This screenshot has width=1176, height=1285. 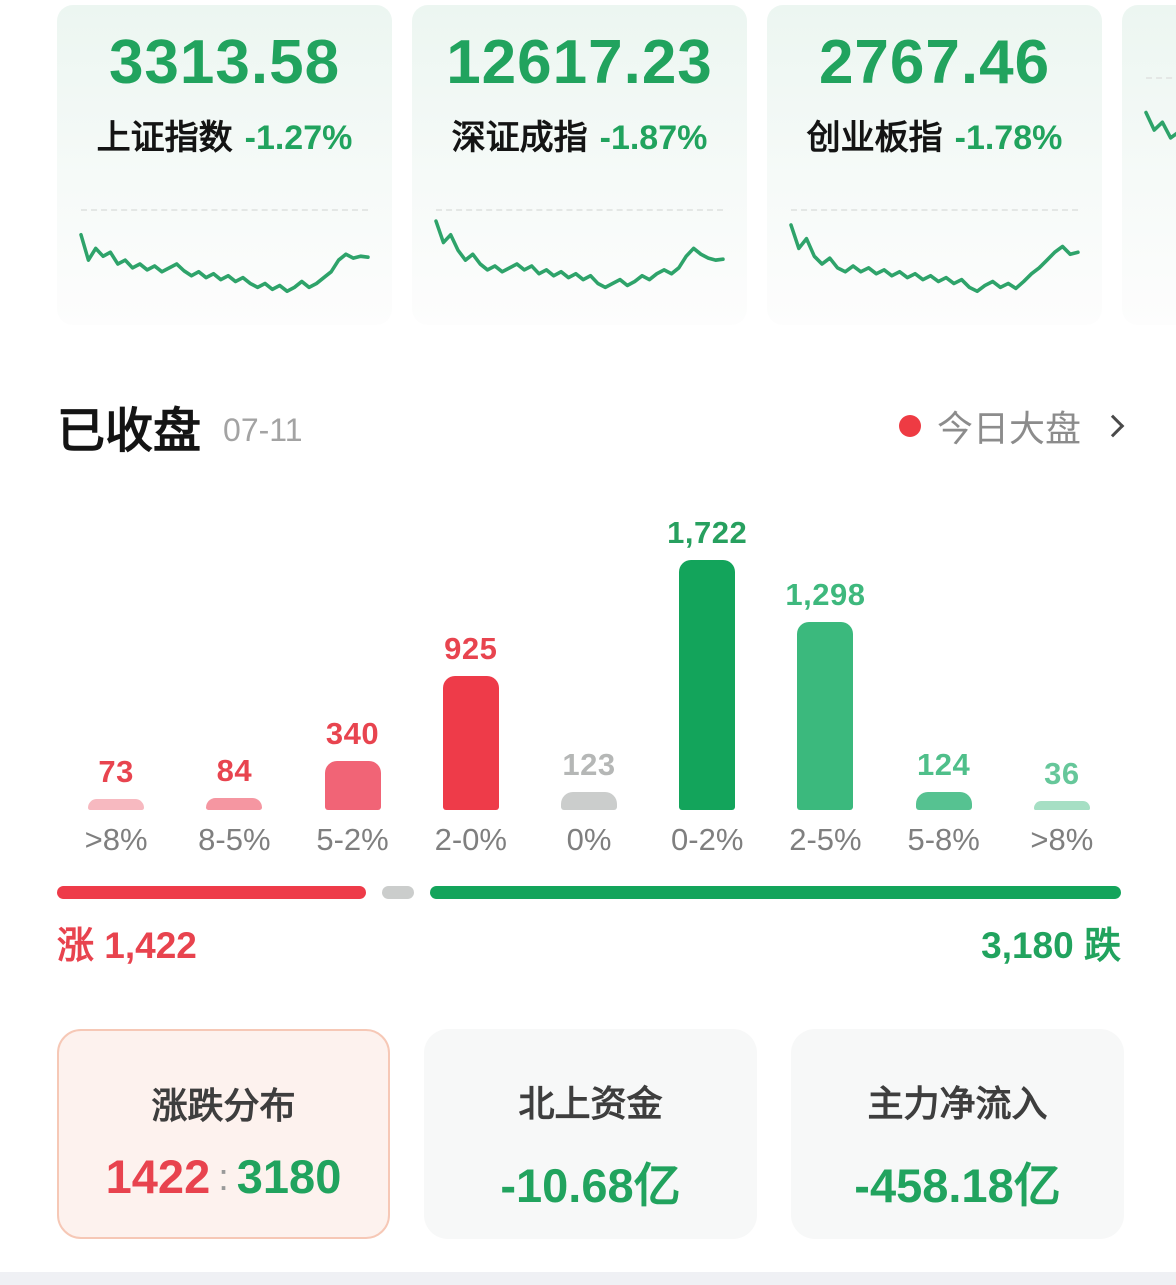 I want to click on bar-column-5: 1,722 0-2%, so click(x=707, y=688).